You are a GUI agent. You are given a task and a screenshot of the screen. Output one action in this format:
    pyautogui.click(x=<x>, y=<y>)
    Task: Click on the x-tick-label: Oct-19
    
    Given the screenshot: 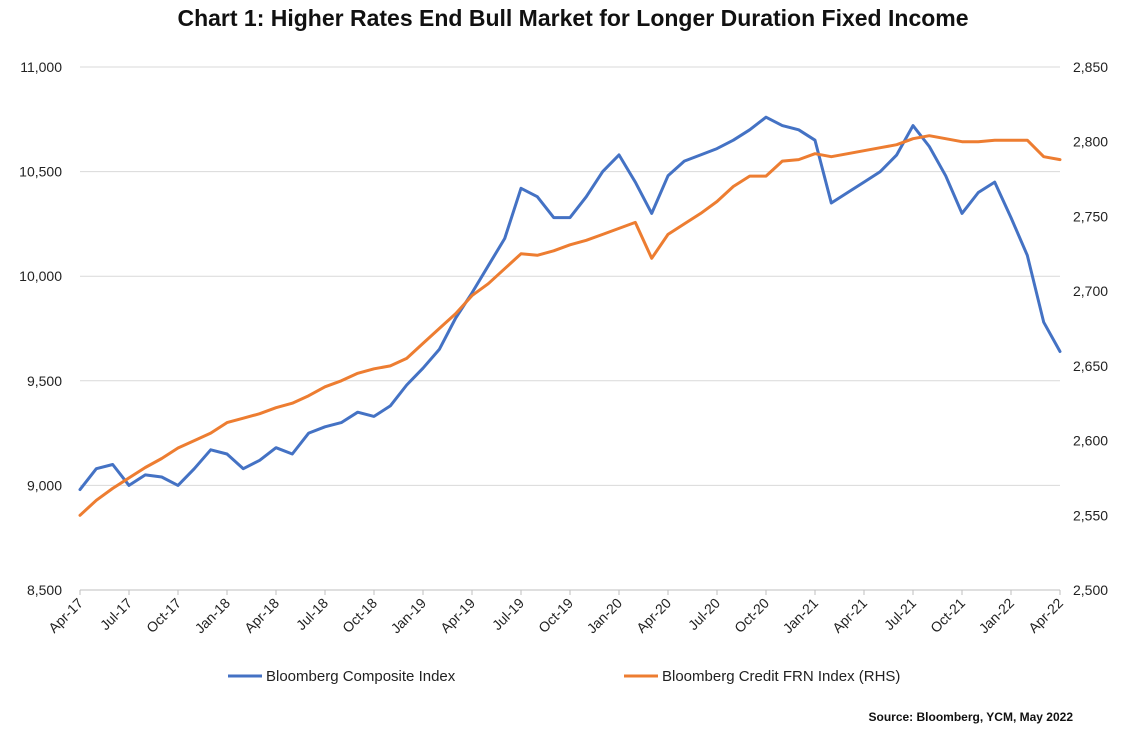 What is the action you would take?
    pyautogui.click(x=555, y=615)
    